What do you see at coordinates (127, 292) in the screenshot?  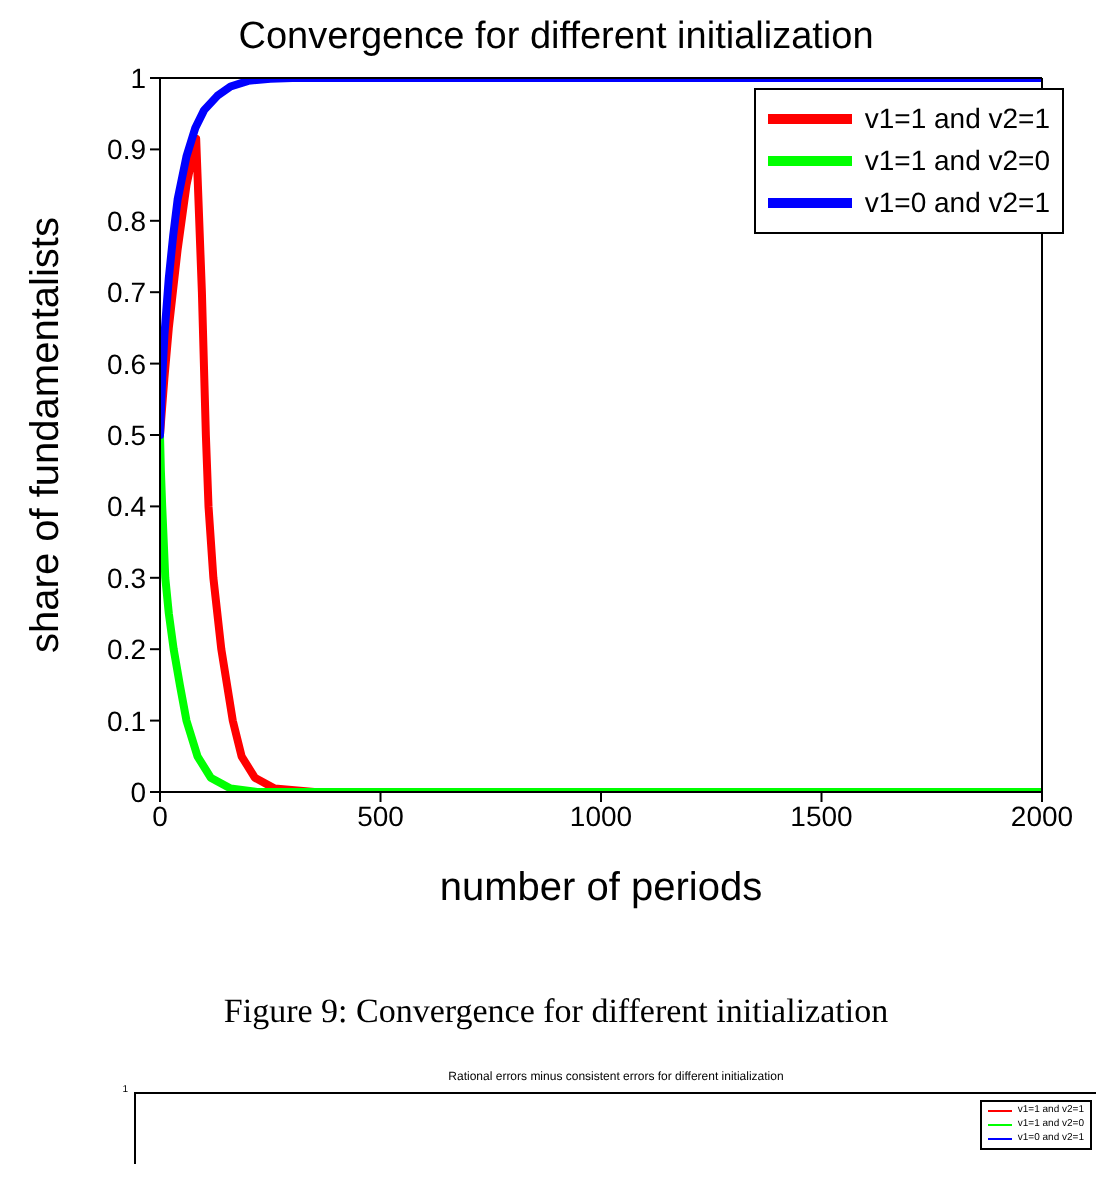 I see `y-tick-label: 0.7` at bounding box center [127, 292].